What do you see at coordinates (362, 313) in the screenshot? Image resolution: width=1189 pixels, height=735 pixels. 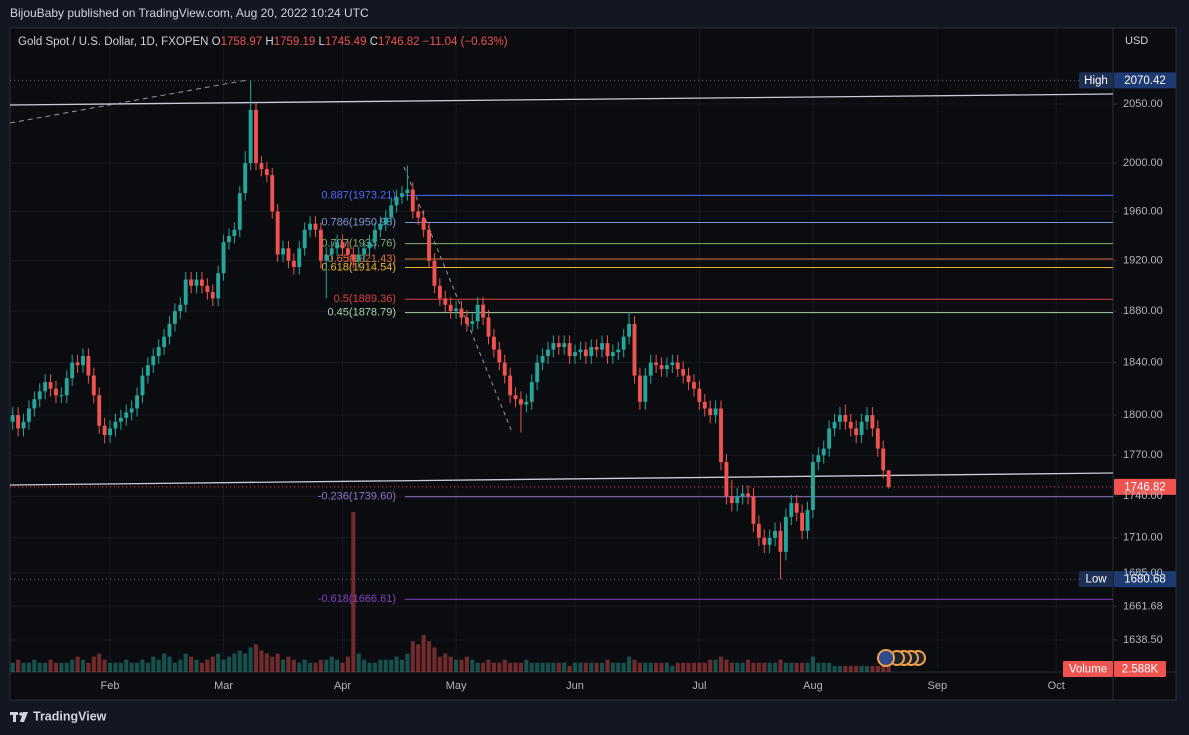 I see `fib-label: 0.45(1878.79)` at bounding box center [362, 313].